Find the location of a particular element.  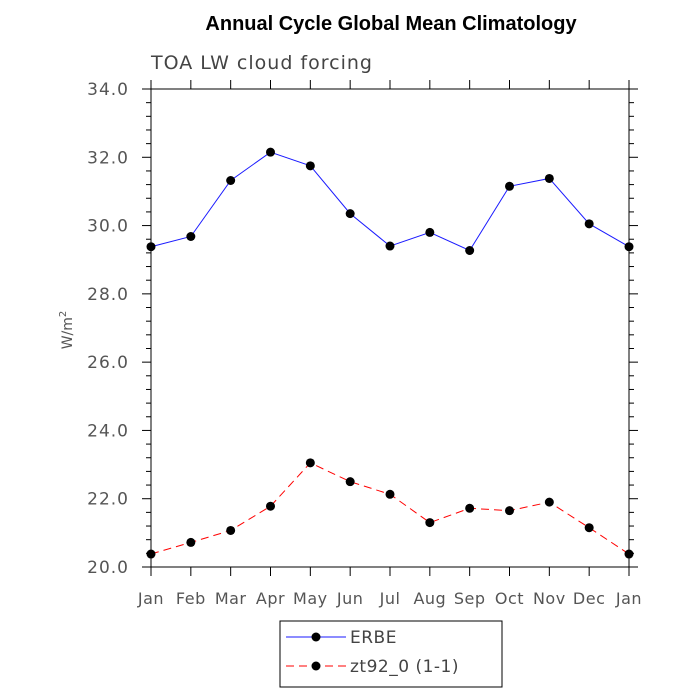

y-tick-label: 20.0 is located at coordinates (108, 568).